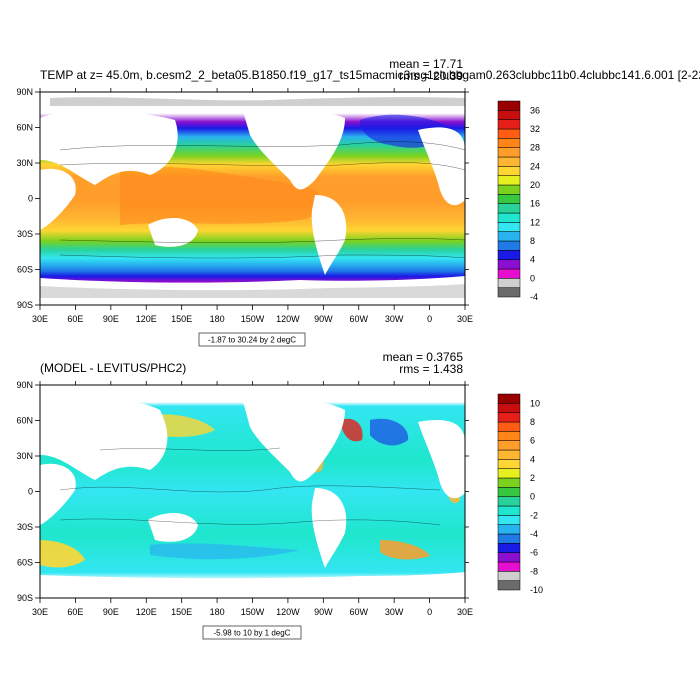 This screenshot has width=700, height=700. Describe the element at coordinates (75, 319) in the screenshot. I see `x-tick-label: 60E` at that location.